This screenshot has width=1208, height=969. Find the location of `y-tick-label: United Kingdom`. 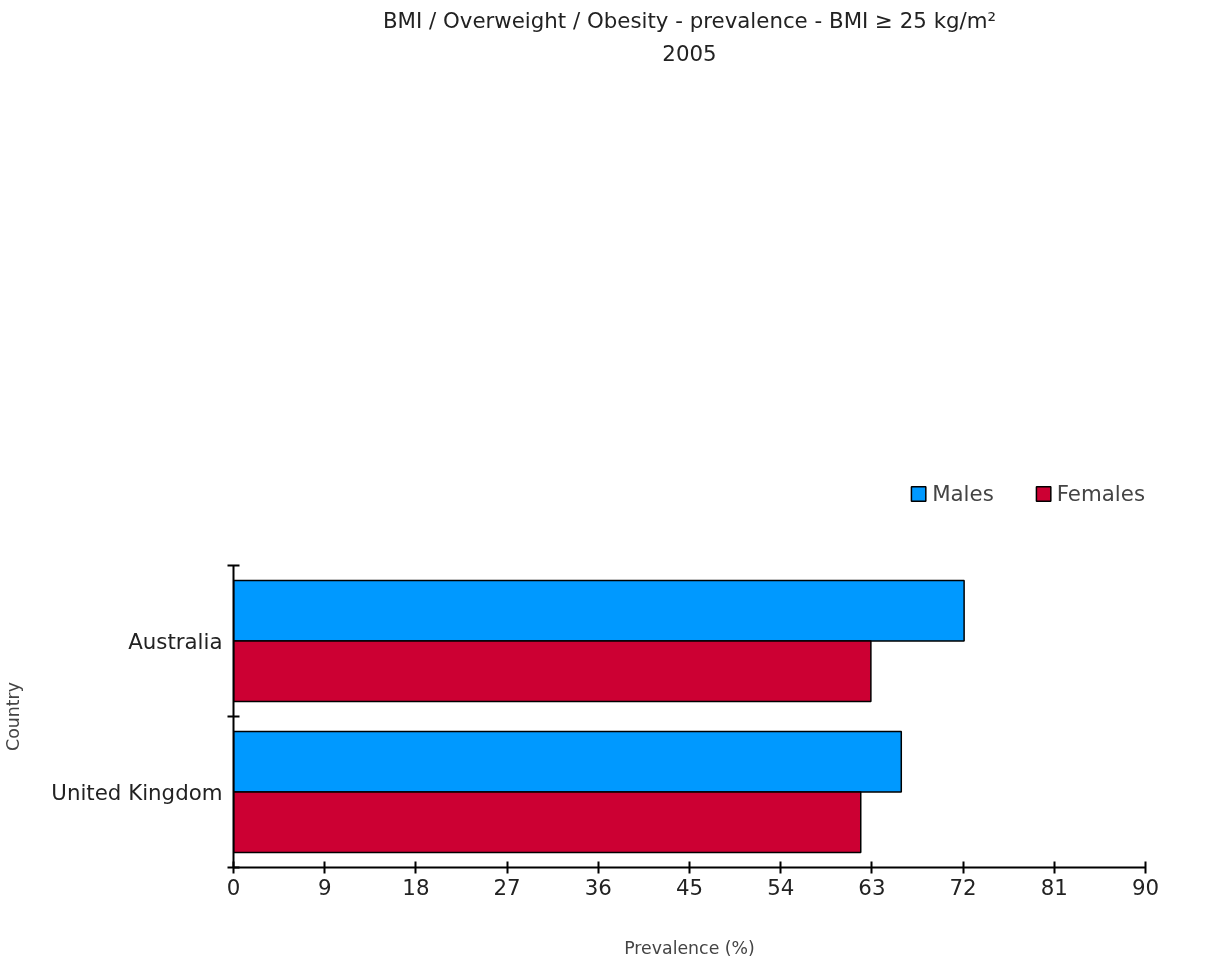

y-tick-label: United Kingdom is located at coordinates (137, 792).